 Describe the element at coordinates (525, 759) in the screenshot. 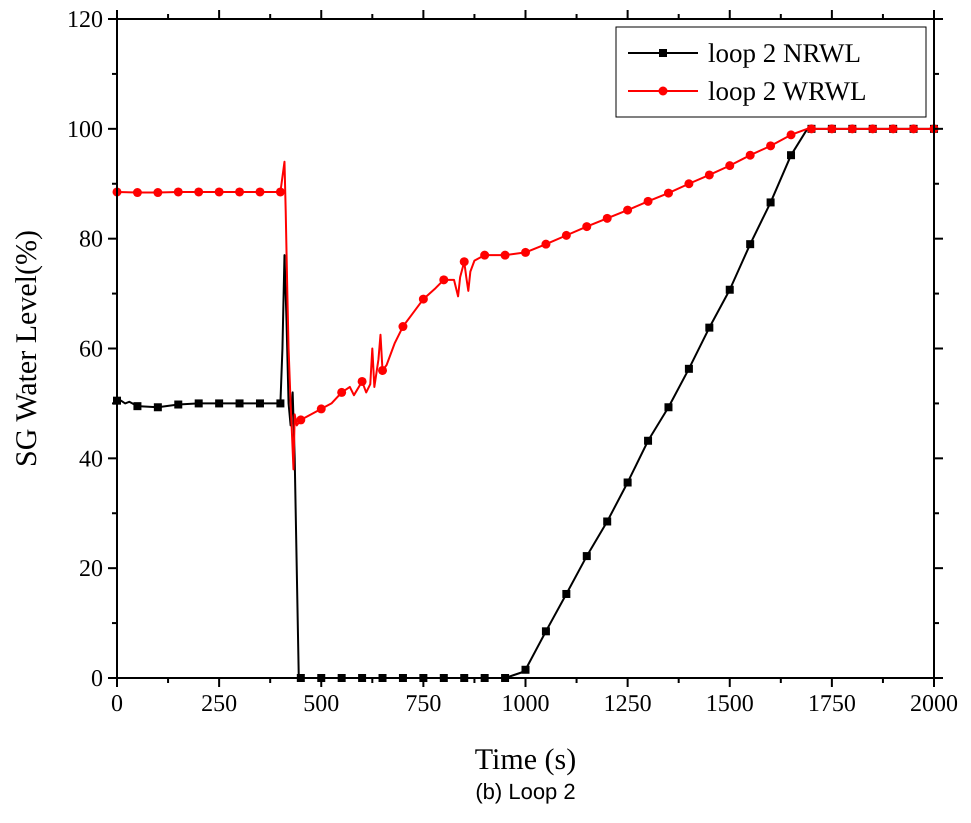

I see `x-axis-title: Time (s)` at that location.